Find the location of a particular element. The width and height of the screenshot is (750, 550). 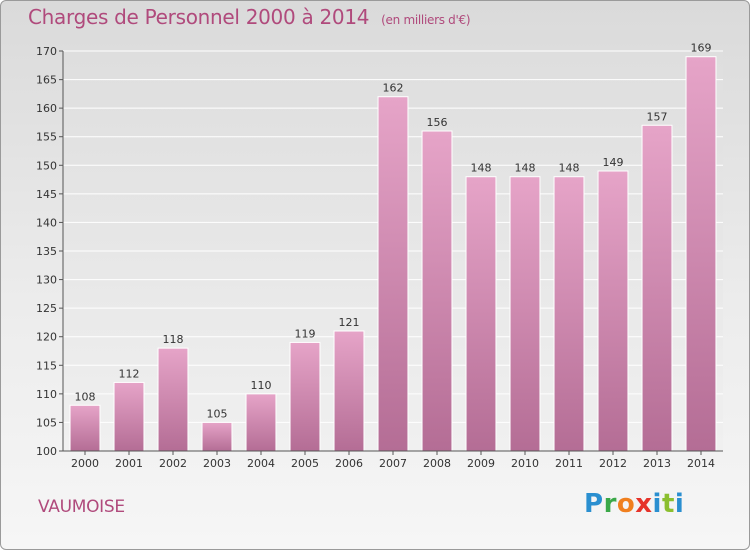

logo-letter: x is located at coordinates (644, 504).